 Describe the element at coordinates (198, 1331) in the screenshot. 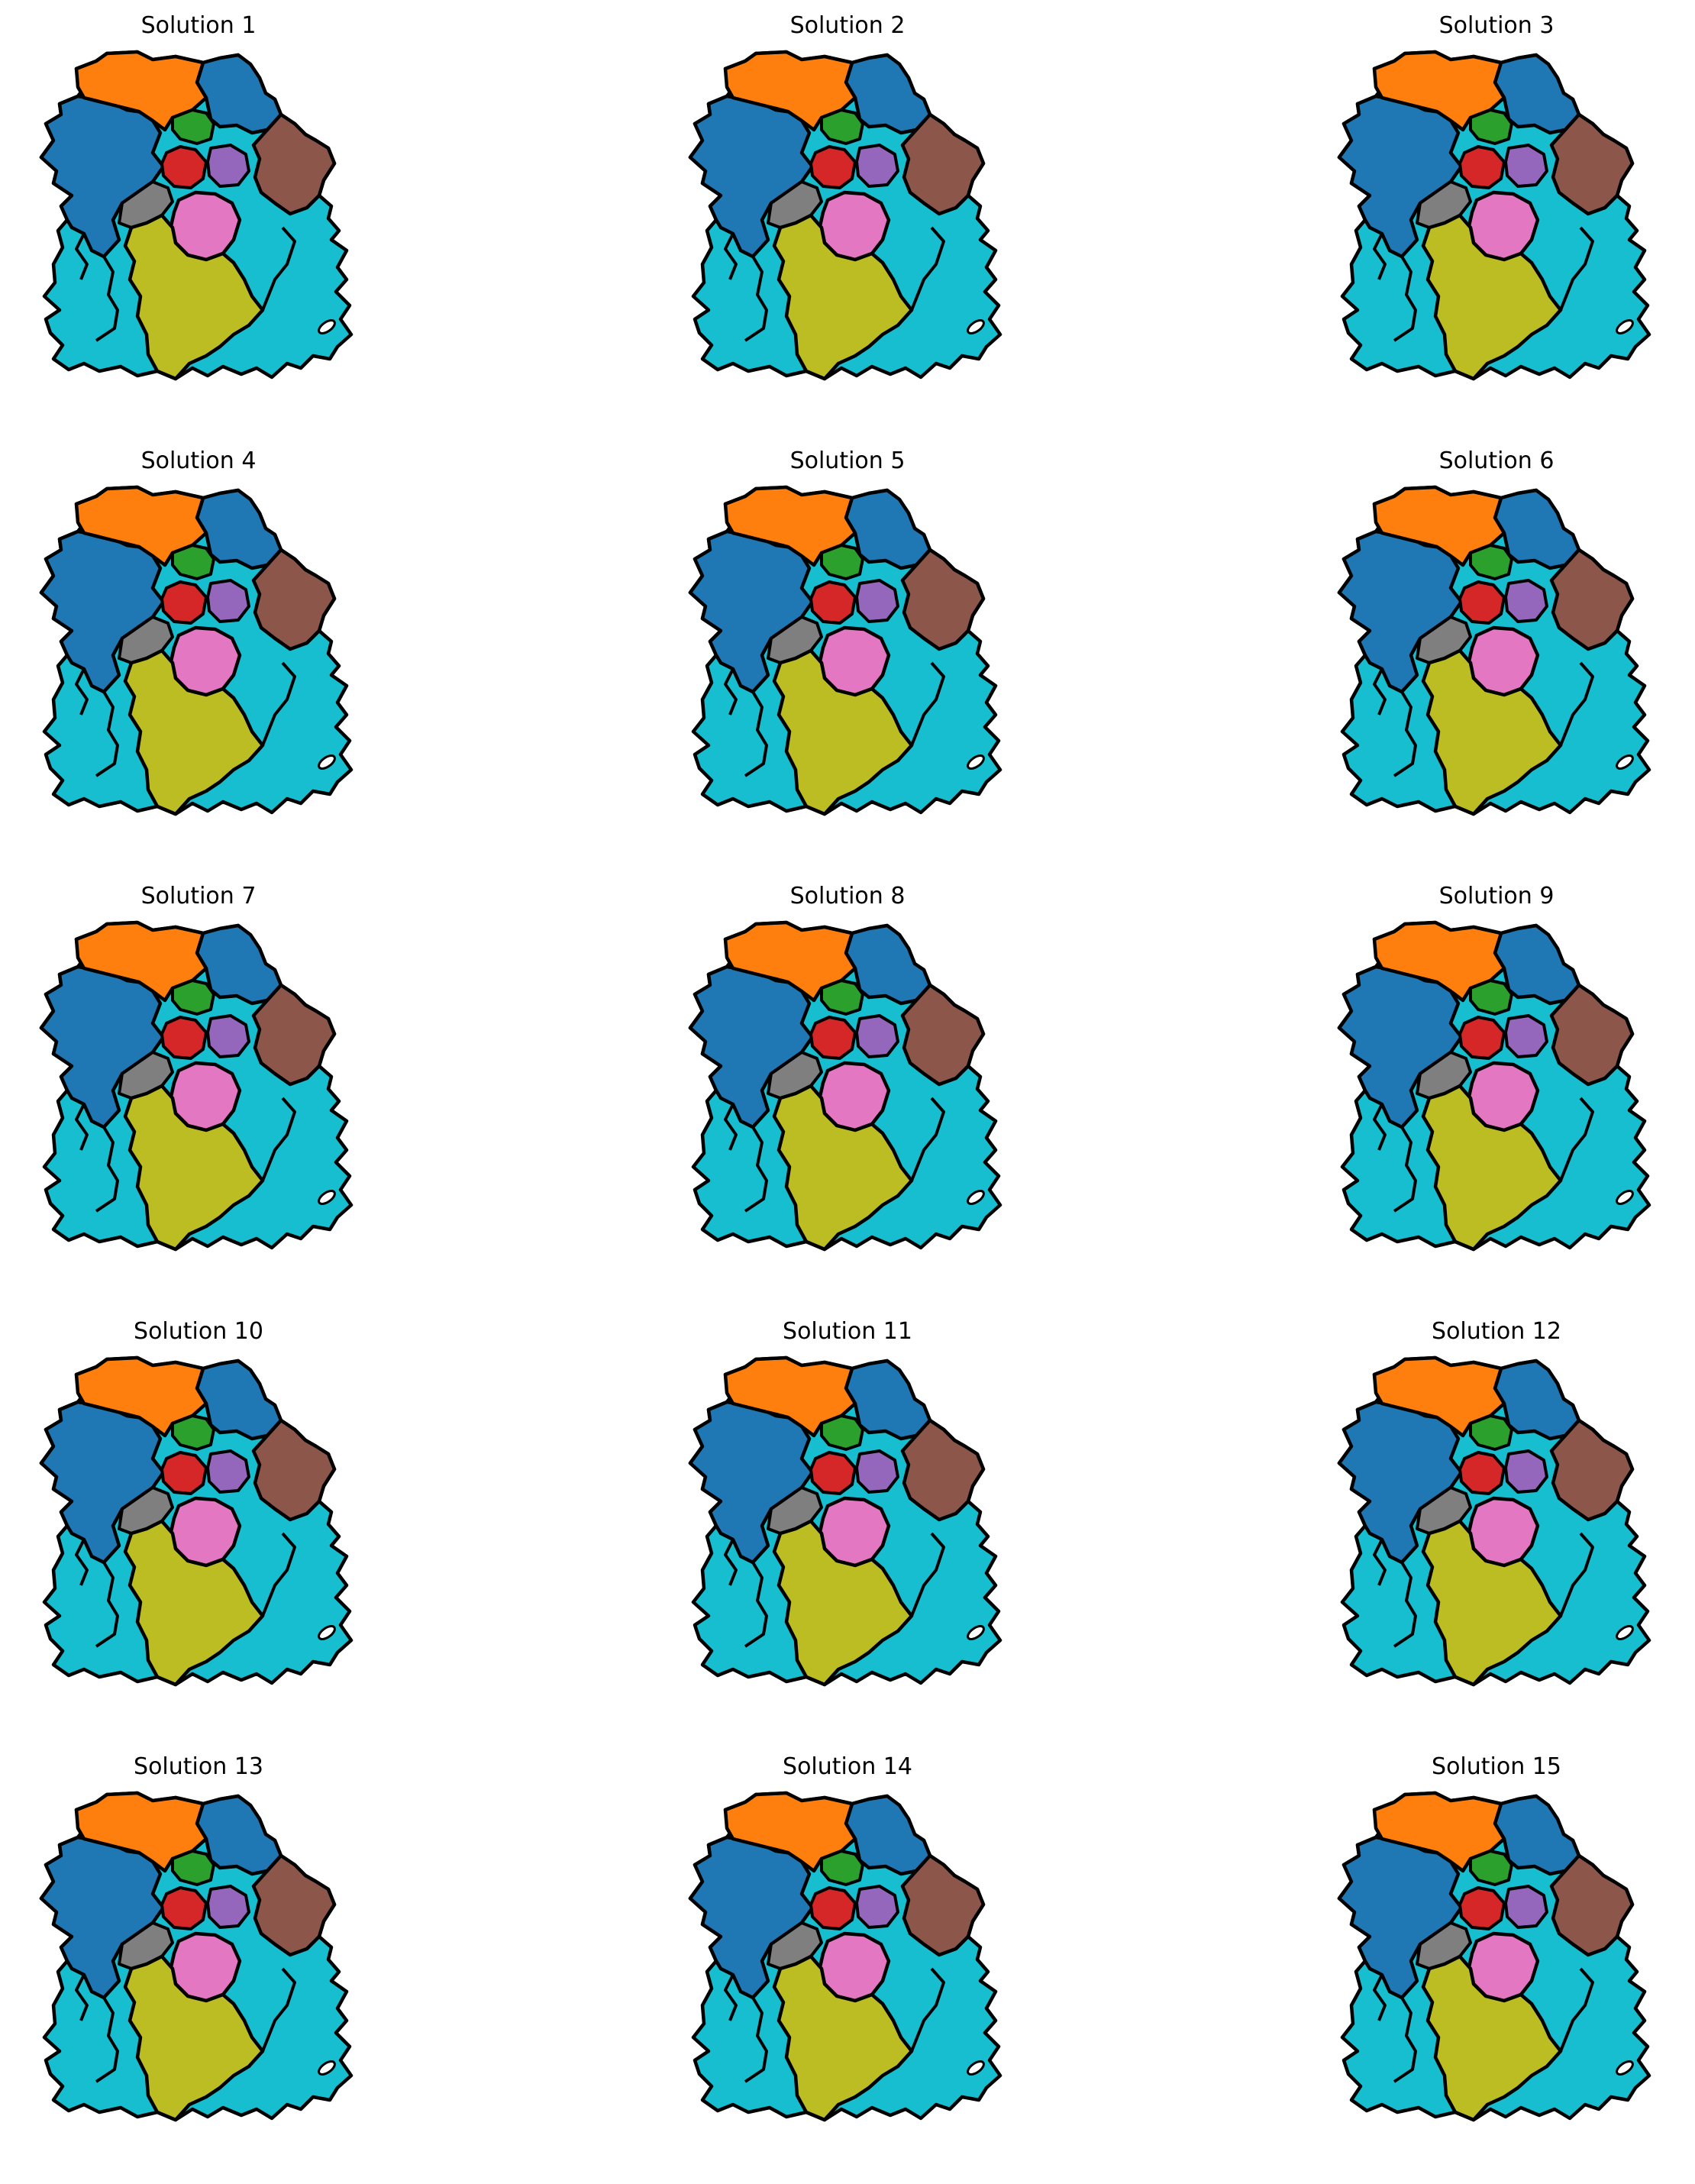

I see `panel-title: Solution 10` at that location.